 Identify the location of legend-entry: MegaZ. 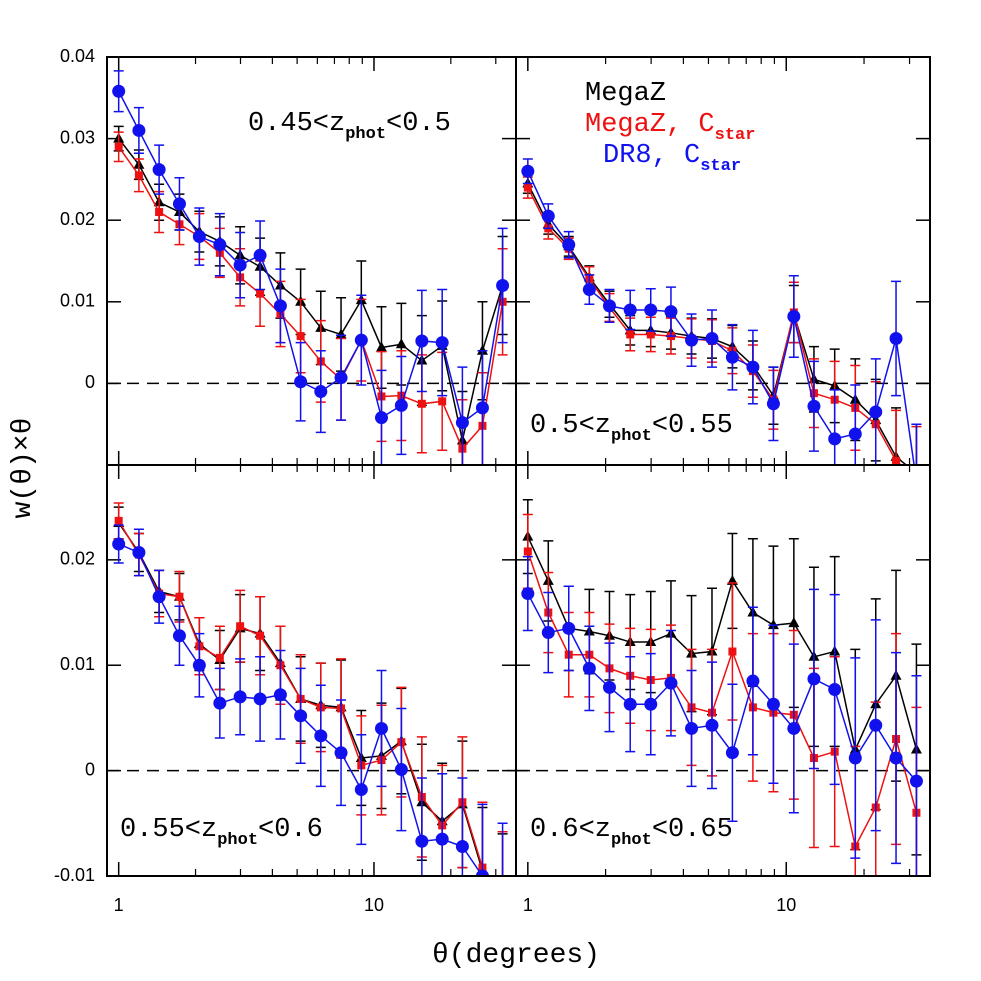
(625, 94).